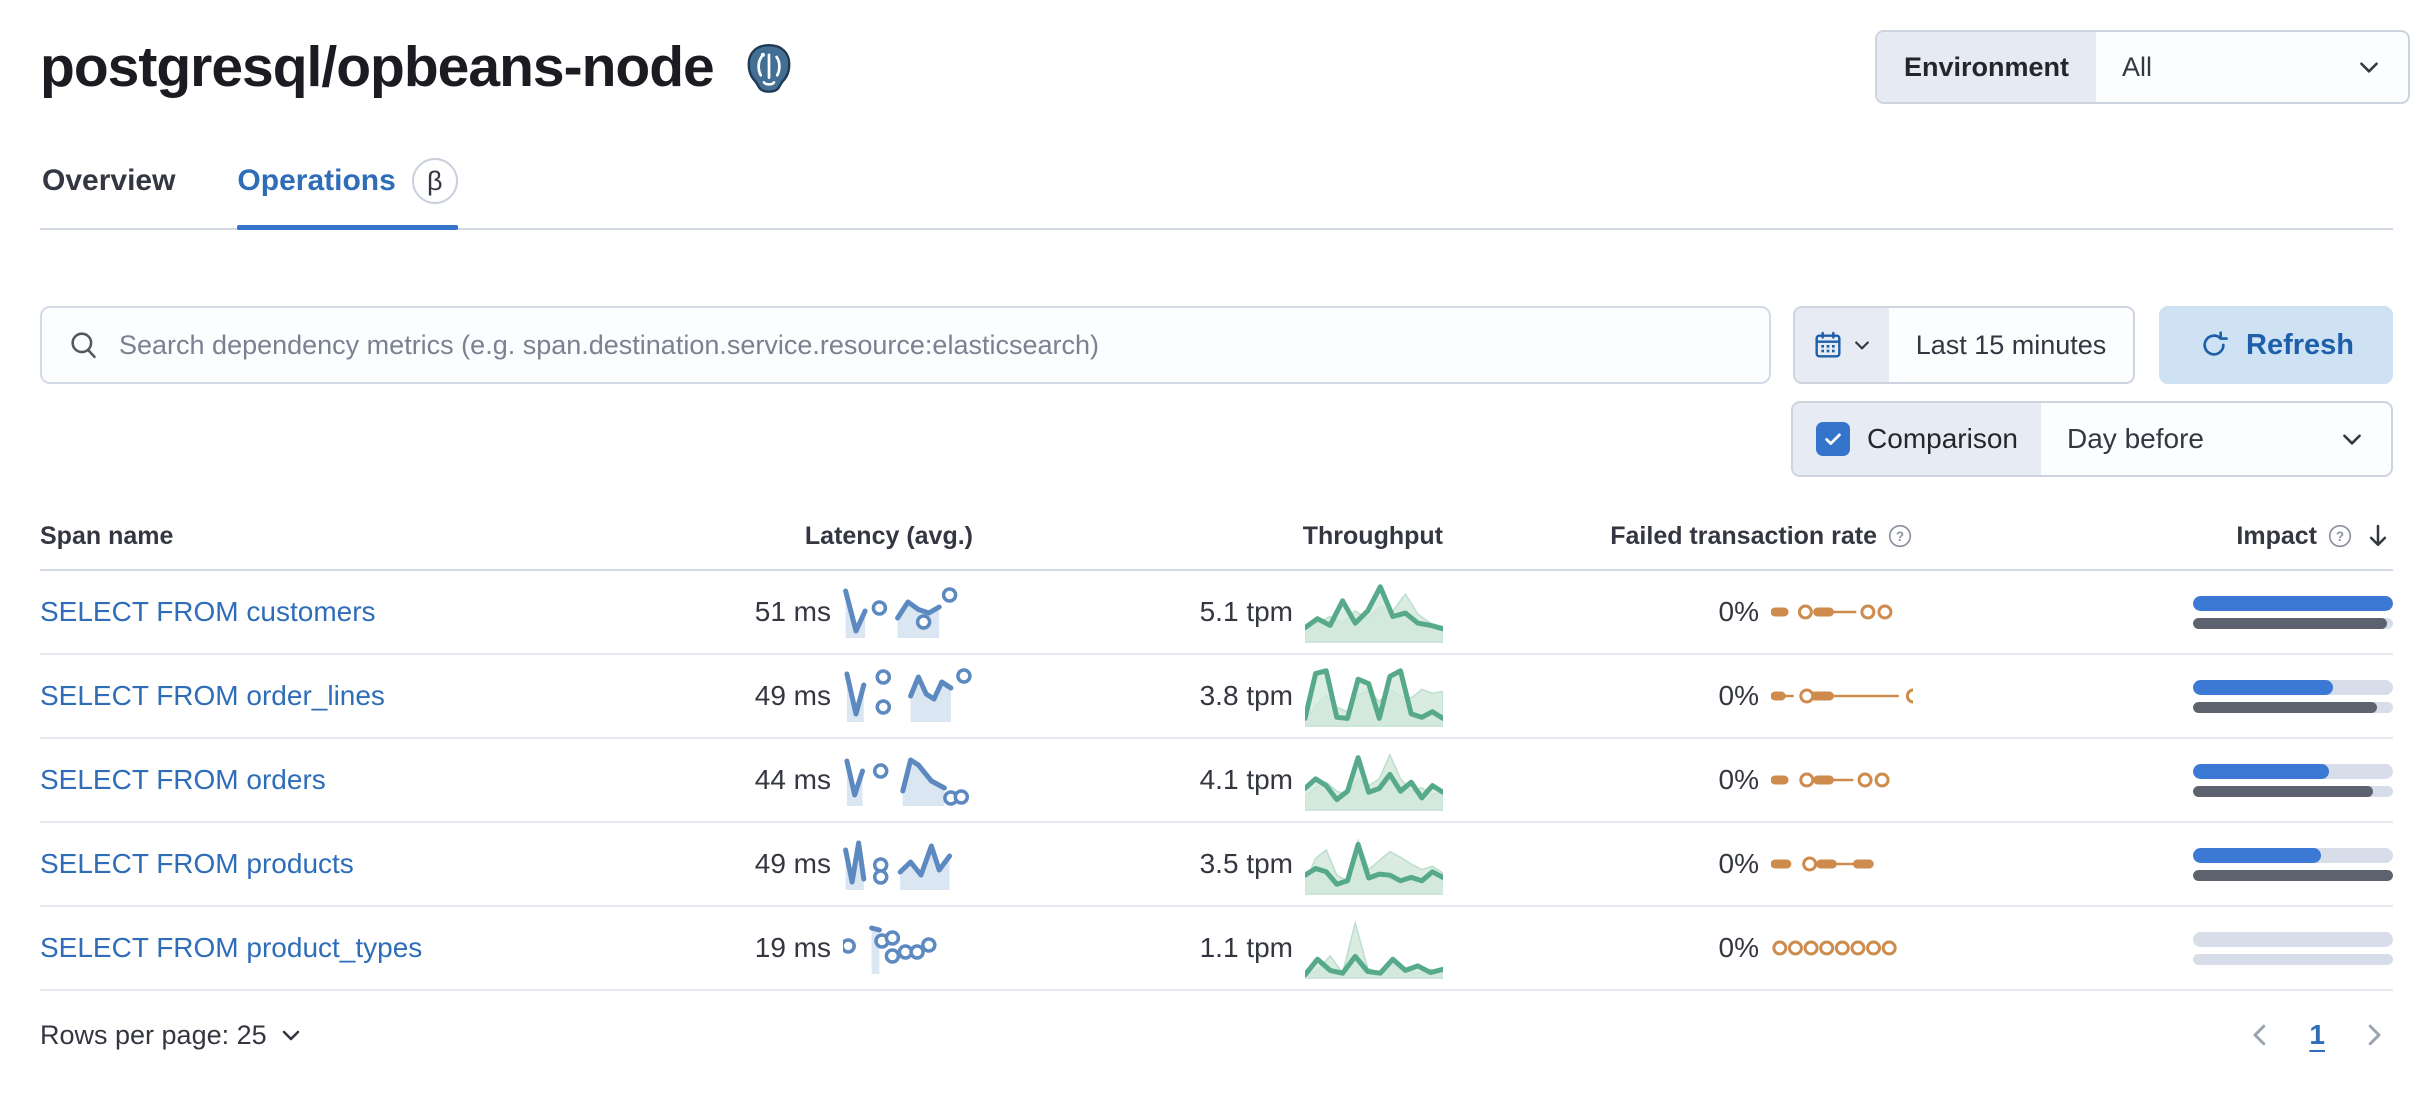 This screenshot has height=1104, width=2430. What do you see at coordinates (1216, 67) in the screenshot?
I see `page-header: postgresql/opbeans-node` at bounding box center [1216, 67].